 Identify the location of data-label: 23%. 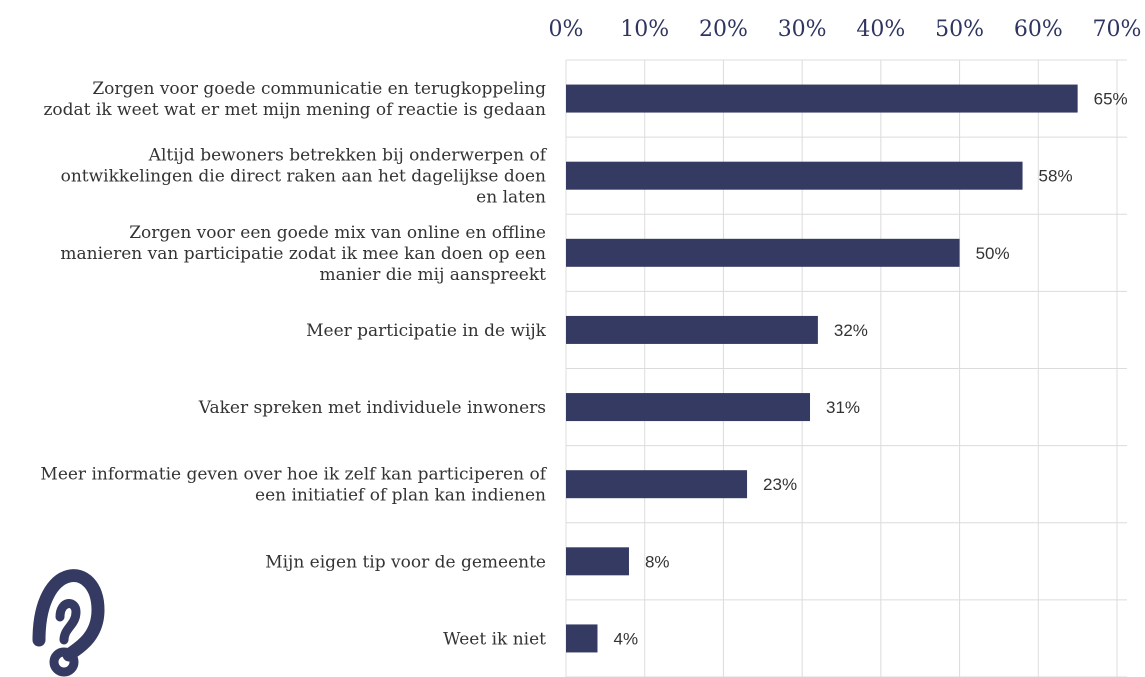
(780, 484).